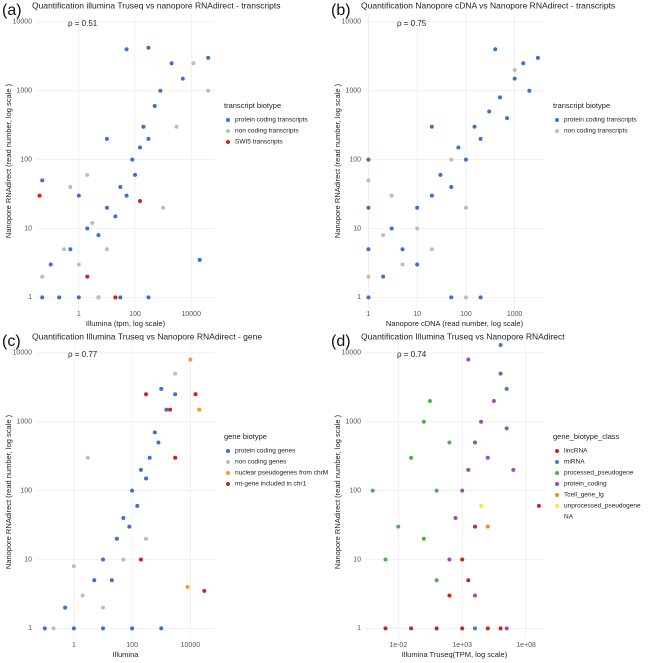  Describe the element at coordinates (412, 23) in the screenshot. I see `annotation: ρ = 0.75` at that location.